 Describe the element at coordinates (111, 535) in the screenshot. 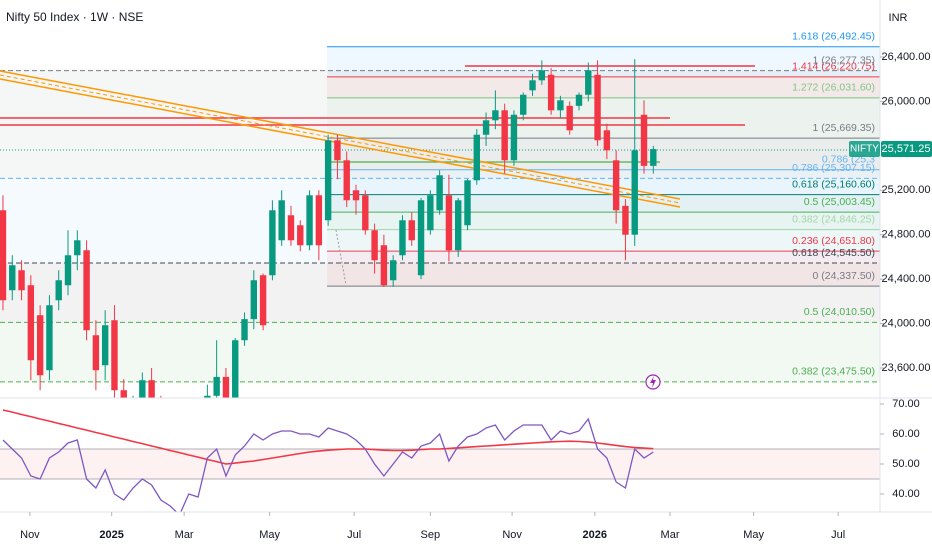

I see `x-tick-label: 2025` at that location.